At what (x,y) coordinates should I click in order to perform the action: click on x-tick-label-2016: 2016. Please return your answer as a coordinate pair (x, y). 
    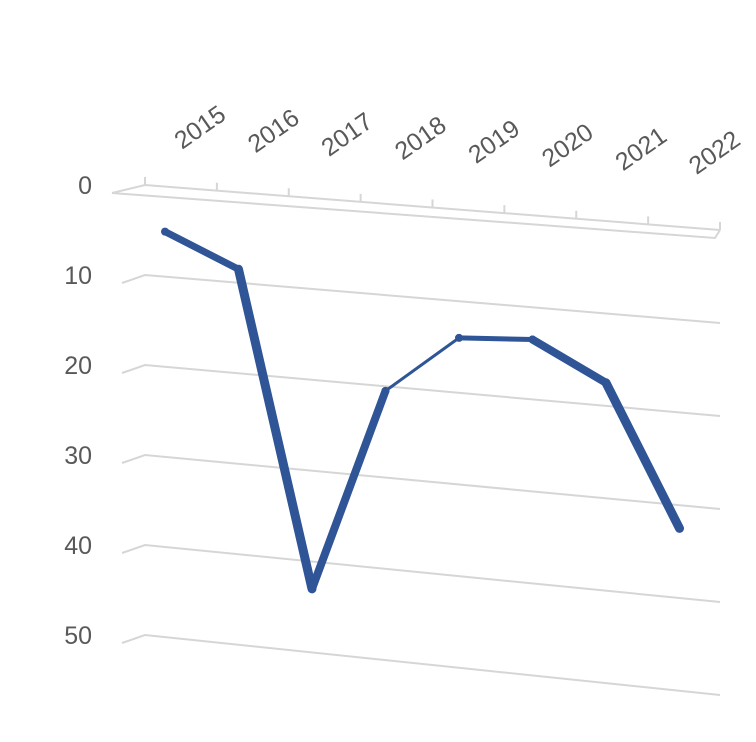
    Looking at the image, I should click on (274, 131).